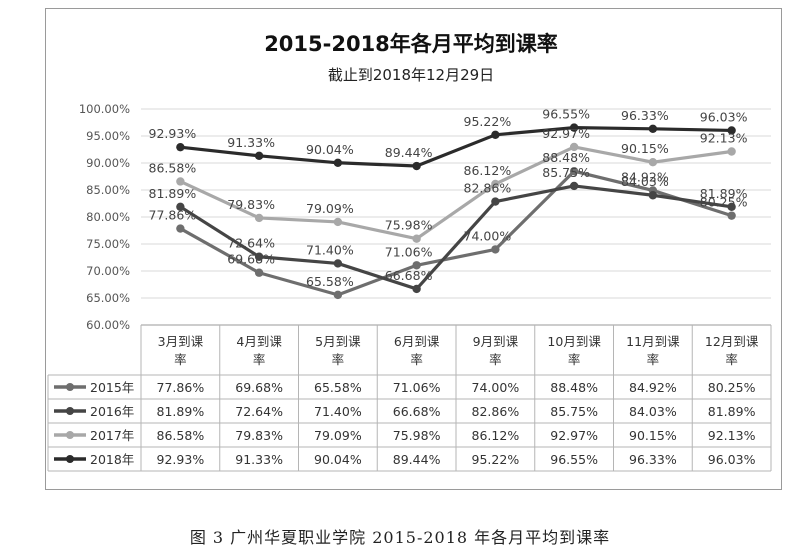 The image size is (800, 551). What do you see at coordinates (173, 133) in the screenshot?
I see `data-label: 92.93%` at bounding box center [173, 133].